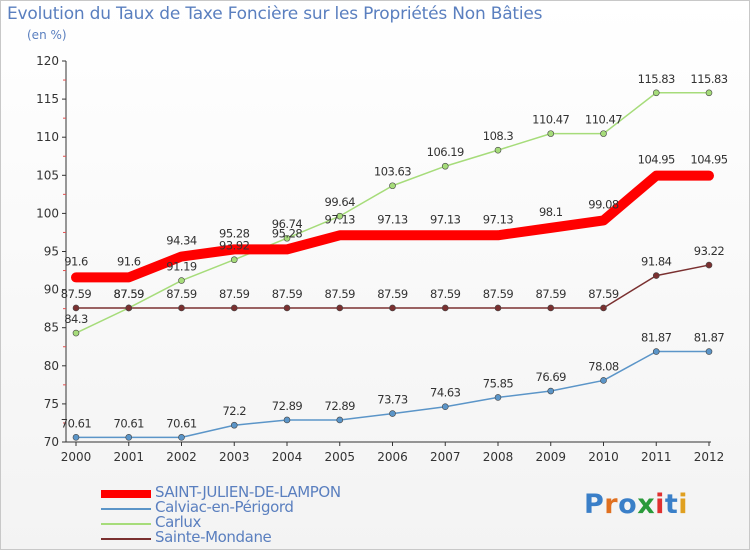 The width and height of the screenshot is (750, 551). I want to click on x-tick-label: 2001, so click(128, 457).